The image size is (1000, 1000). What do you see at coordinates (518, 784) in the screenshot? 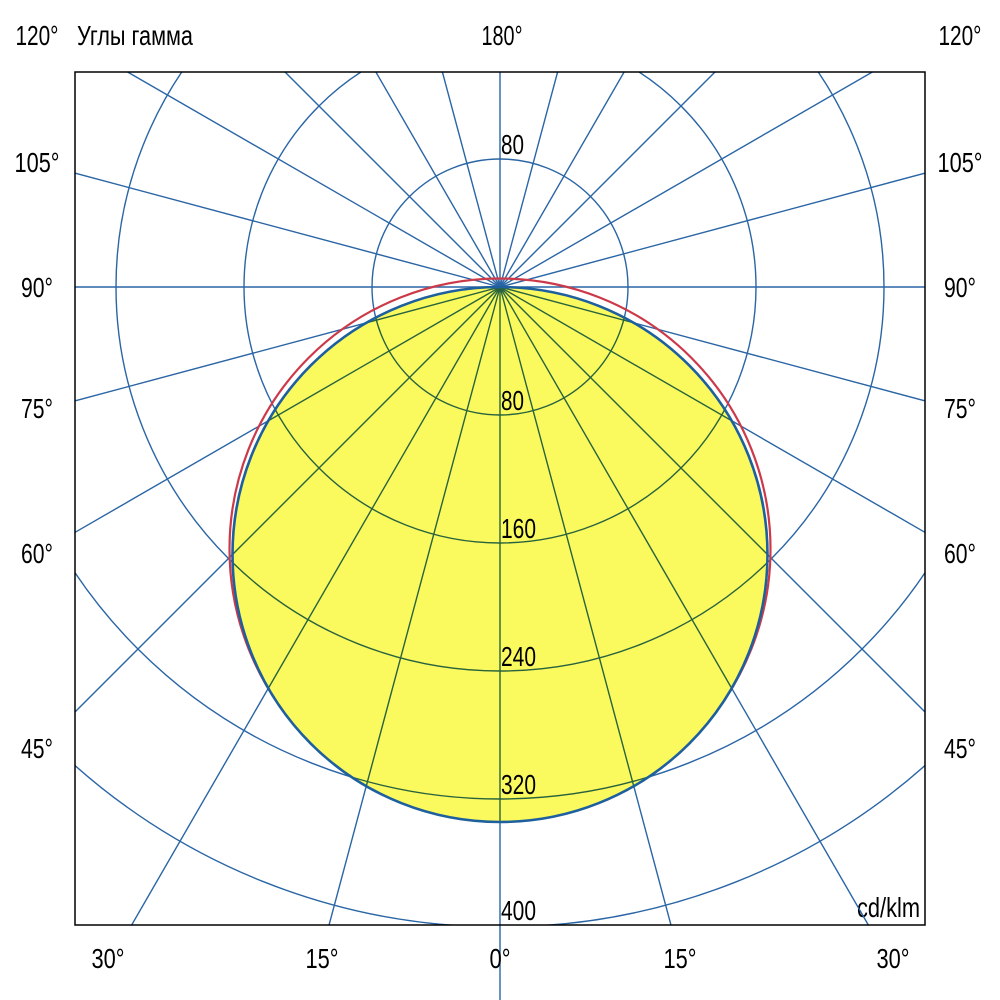
I see `ring-value-label: 320` at bounding box center [518, 784].